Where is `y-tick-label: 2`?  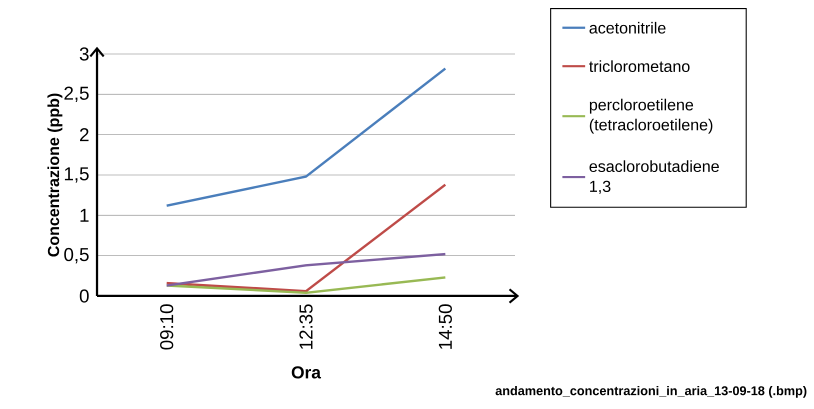 y-tick-label: 2 is located at coordinates (84, 135).